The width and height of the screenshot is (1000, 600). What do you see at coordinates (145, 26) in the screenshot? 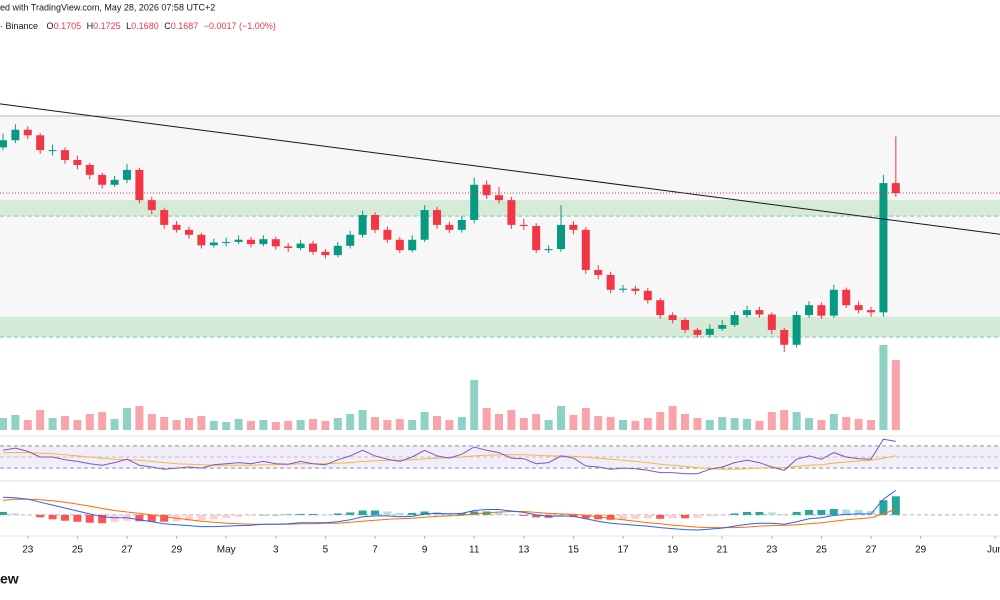
I see `ohlc-value: 0.1680` at bounding box center [145, 26].